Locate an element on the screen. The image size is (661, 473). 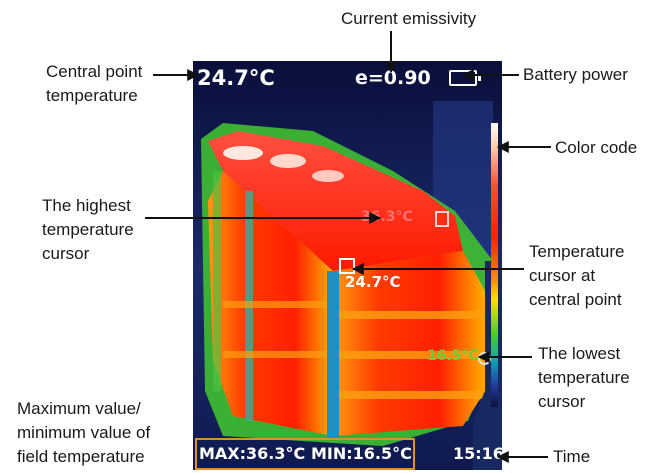
max-temperature-readout: MAX:36.3°C is located at coordinates (252, 453).